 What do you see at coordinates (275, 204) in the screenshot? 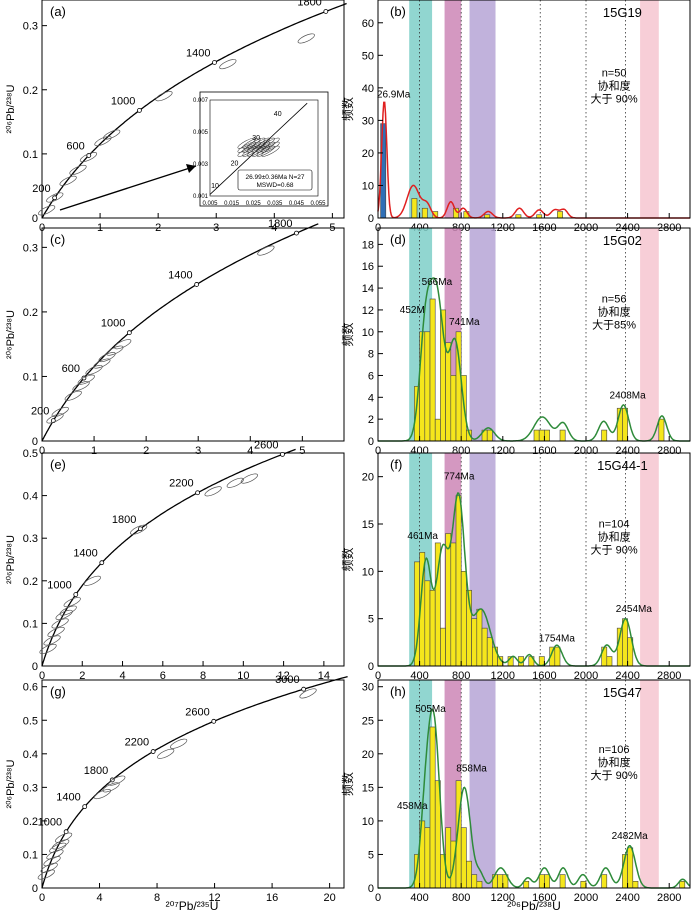
I see `inset-x-tick-label: 0.035` at bounding box center [275, 204].